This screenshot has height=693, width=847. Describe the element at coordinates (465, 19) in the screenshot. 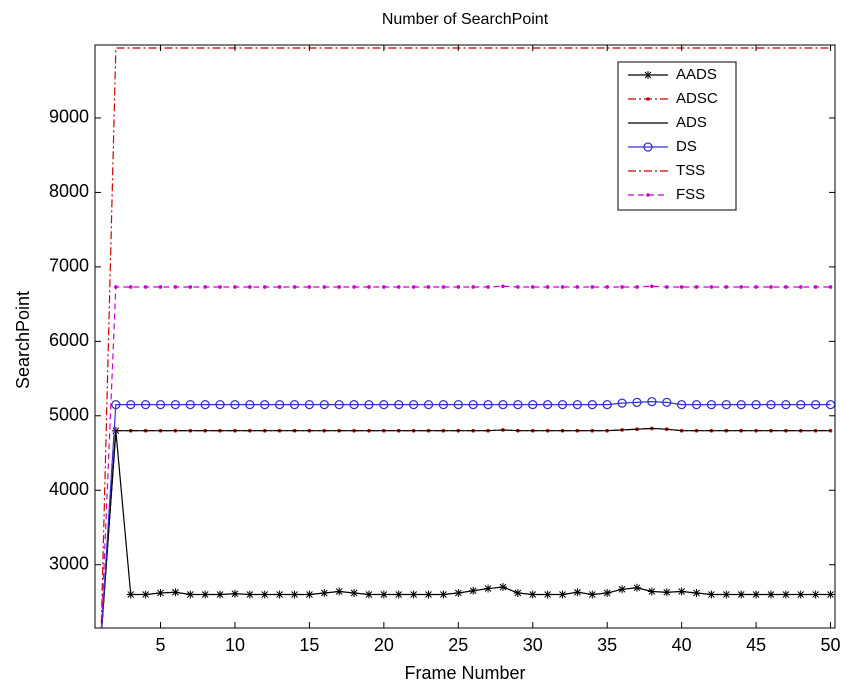

I see `chart-title: Number of SearchPoint` at that location.